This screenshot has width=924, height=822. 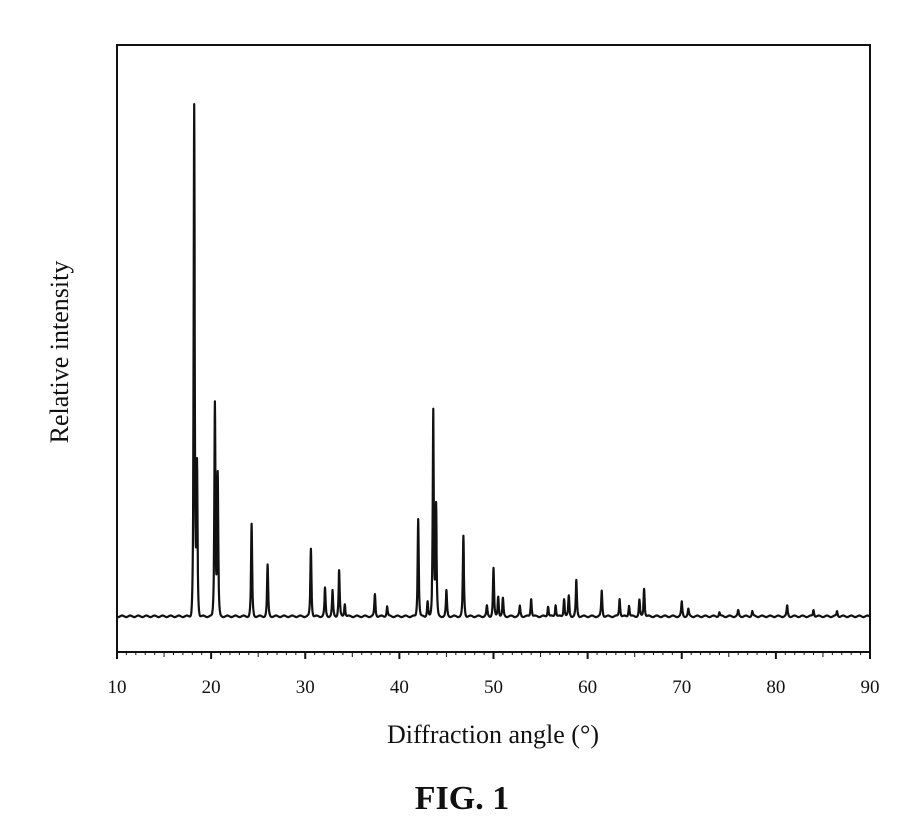 What do you see at coordinates (681, 687) in the screenshot?
I see `x-tick-label: 70` at bounding box center [681, 687].